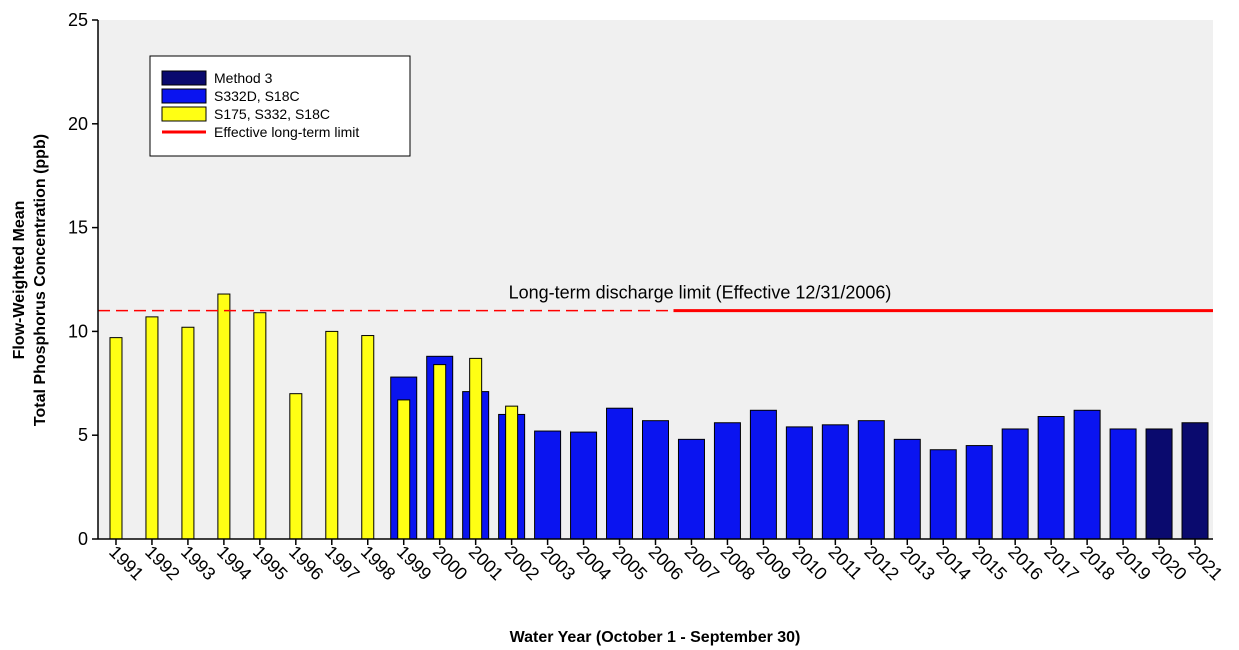 This screenshot has height=650, width=1239. Describe the element at coordinates (1169, 563) in the screenshot. I see `x-tick-label: 2020` at that location.